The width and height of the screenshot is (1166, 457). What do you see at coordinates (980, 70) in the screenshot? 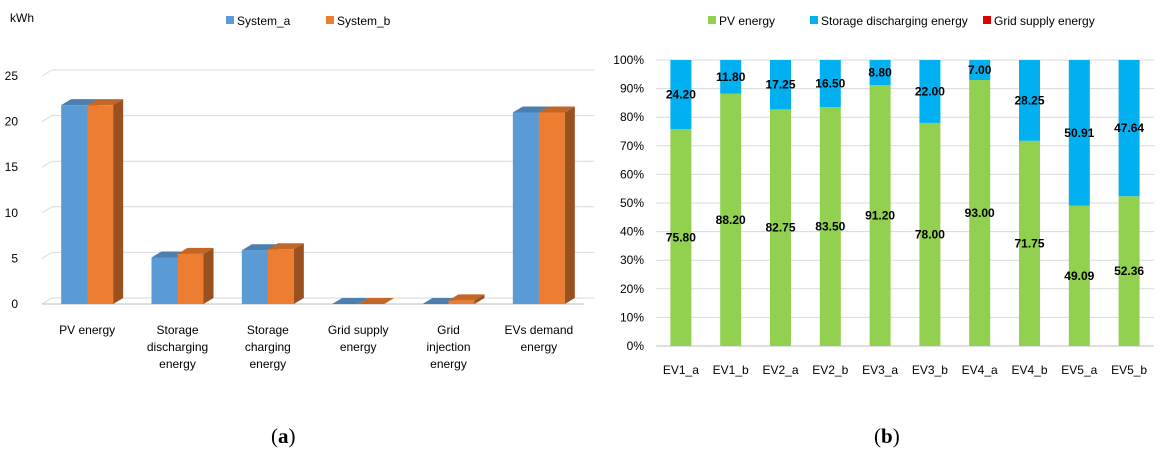
I see `data-label-storage: 7.00` at bounding box center [980, 70].